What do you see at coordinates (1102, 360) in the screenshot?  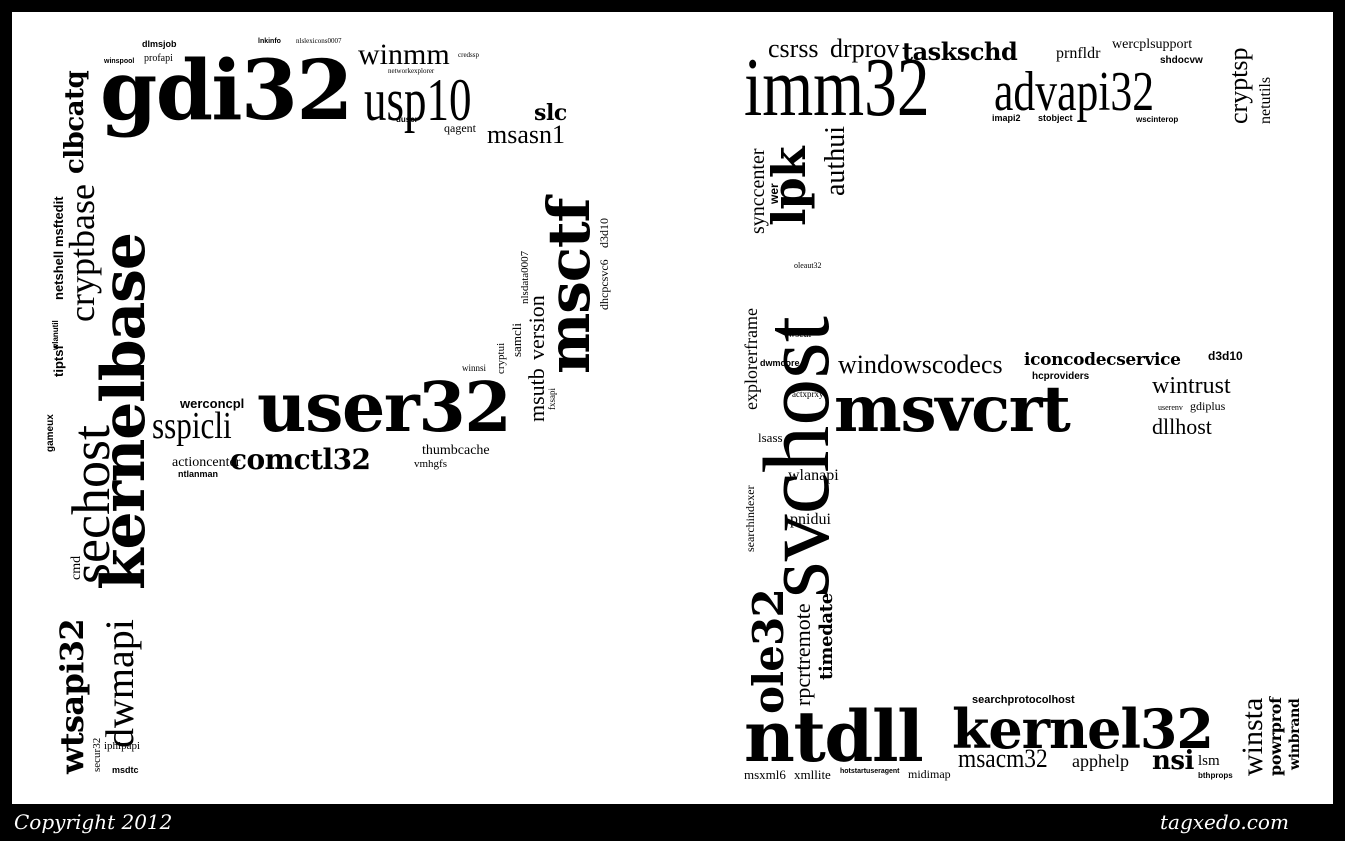 I see `word-iconcodecservice: iconcodecservice` at bounding box center [1102, 360].